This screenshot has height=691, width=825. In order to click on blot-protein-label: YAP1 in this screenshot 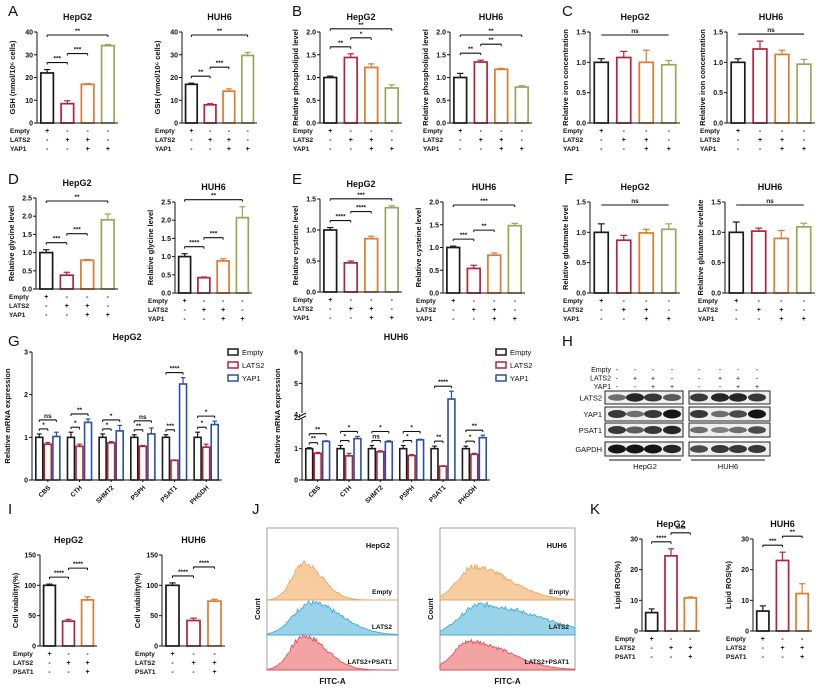, I will do `click(592, 414)`.